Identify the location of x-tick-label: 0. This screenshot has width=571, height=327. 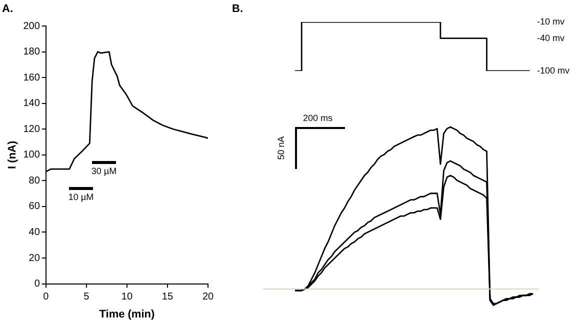
(46, 297).